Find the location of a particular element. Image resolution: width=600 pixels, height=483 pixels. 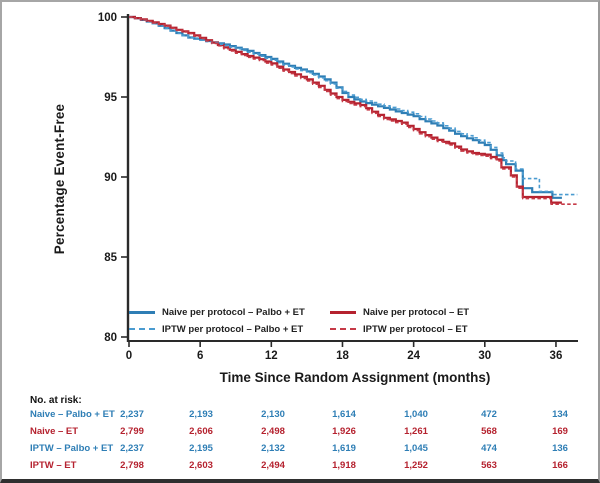

legend-label: IPTW per protocol – ET is located at coordinates (415, 329).